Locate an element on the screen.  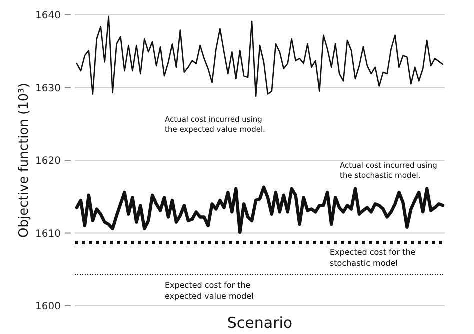
y-tick-label: 1600 is located at coordinates (48, 307).